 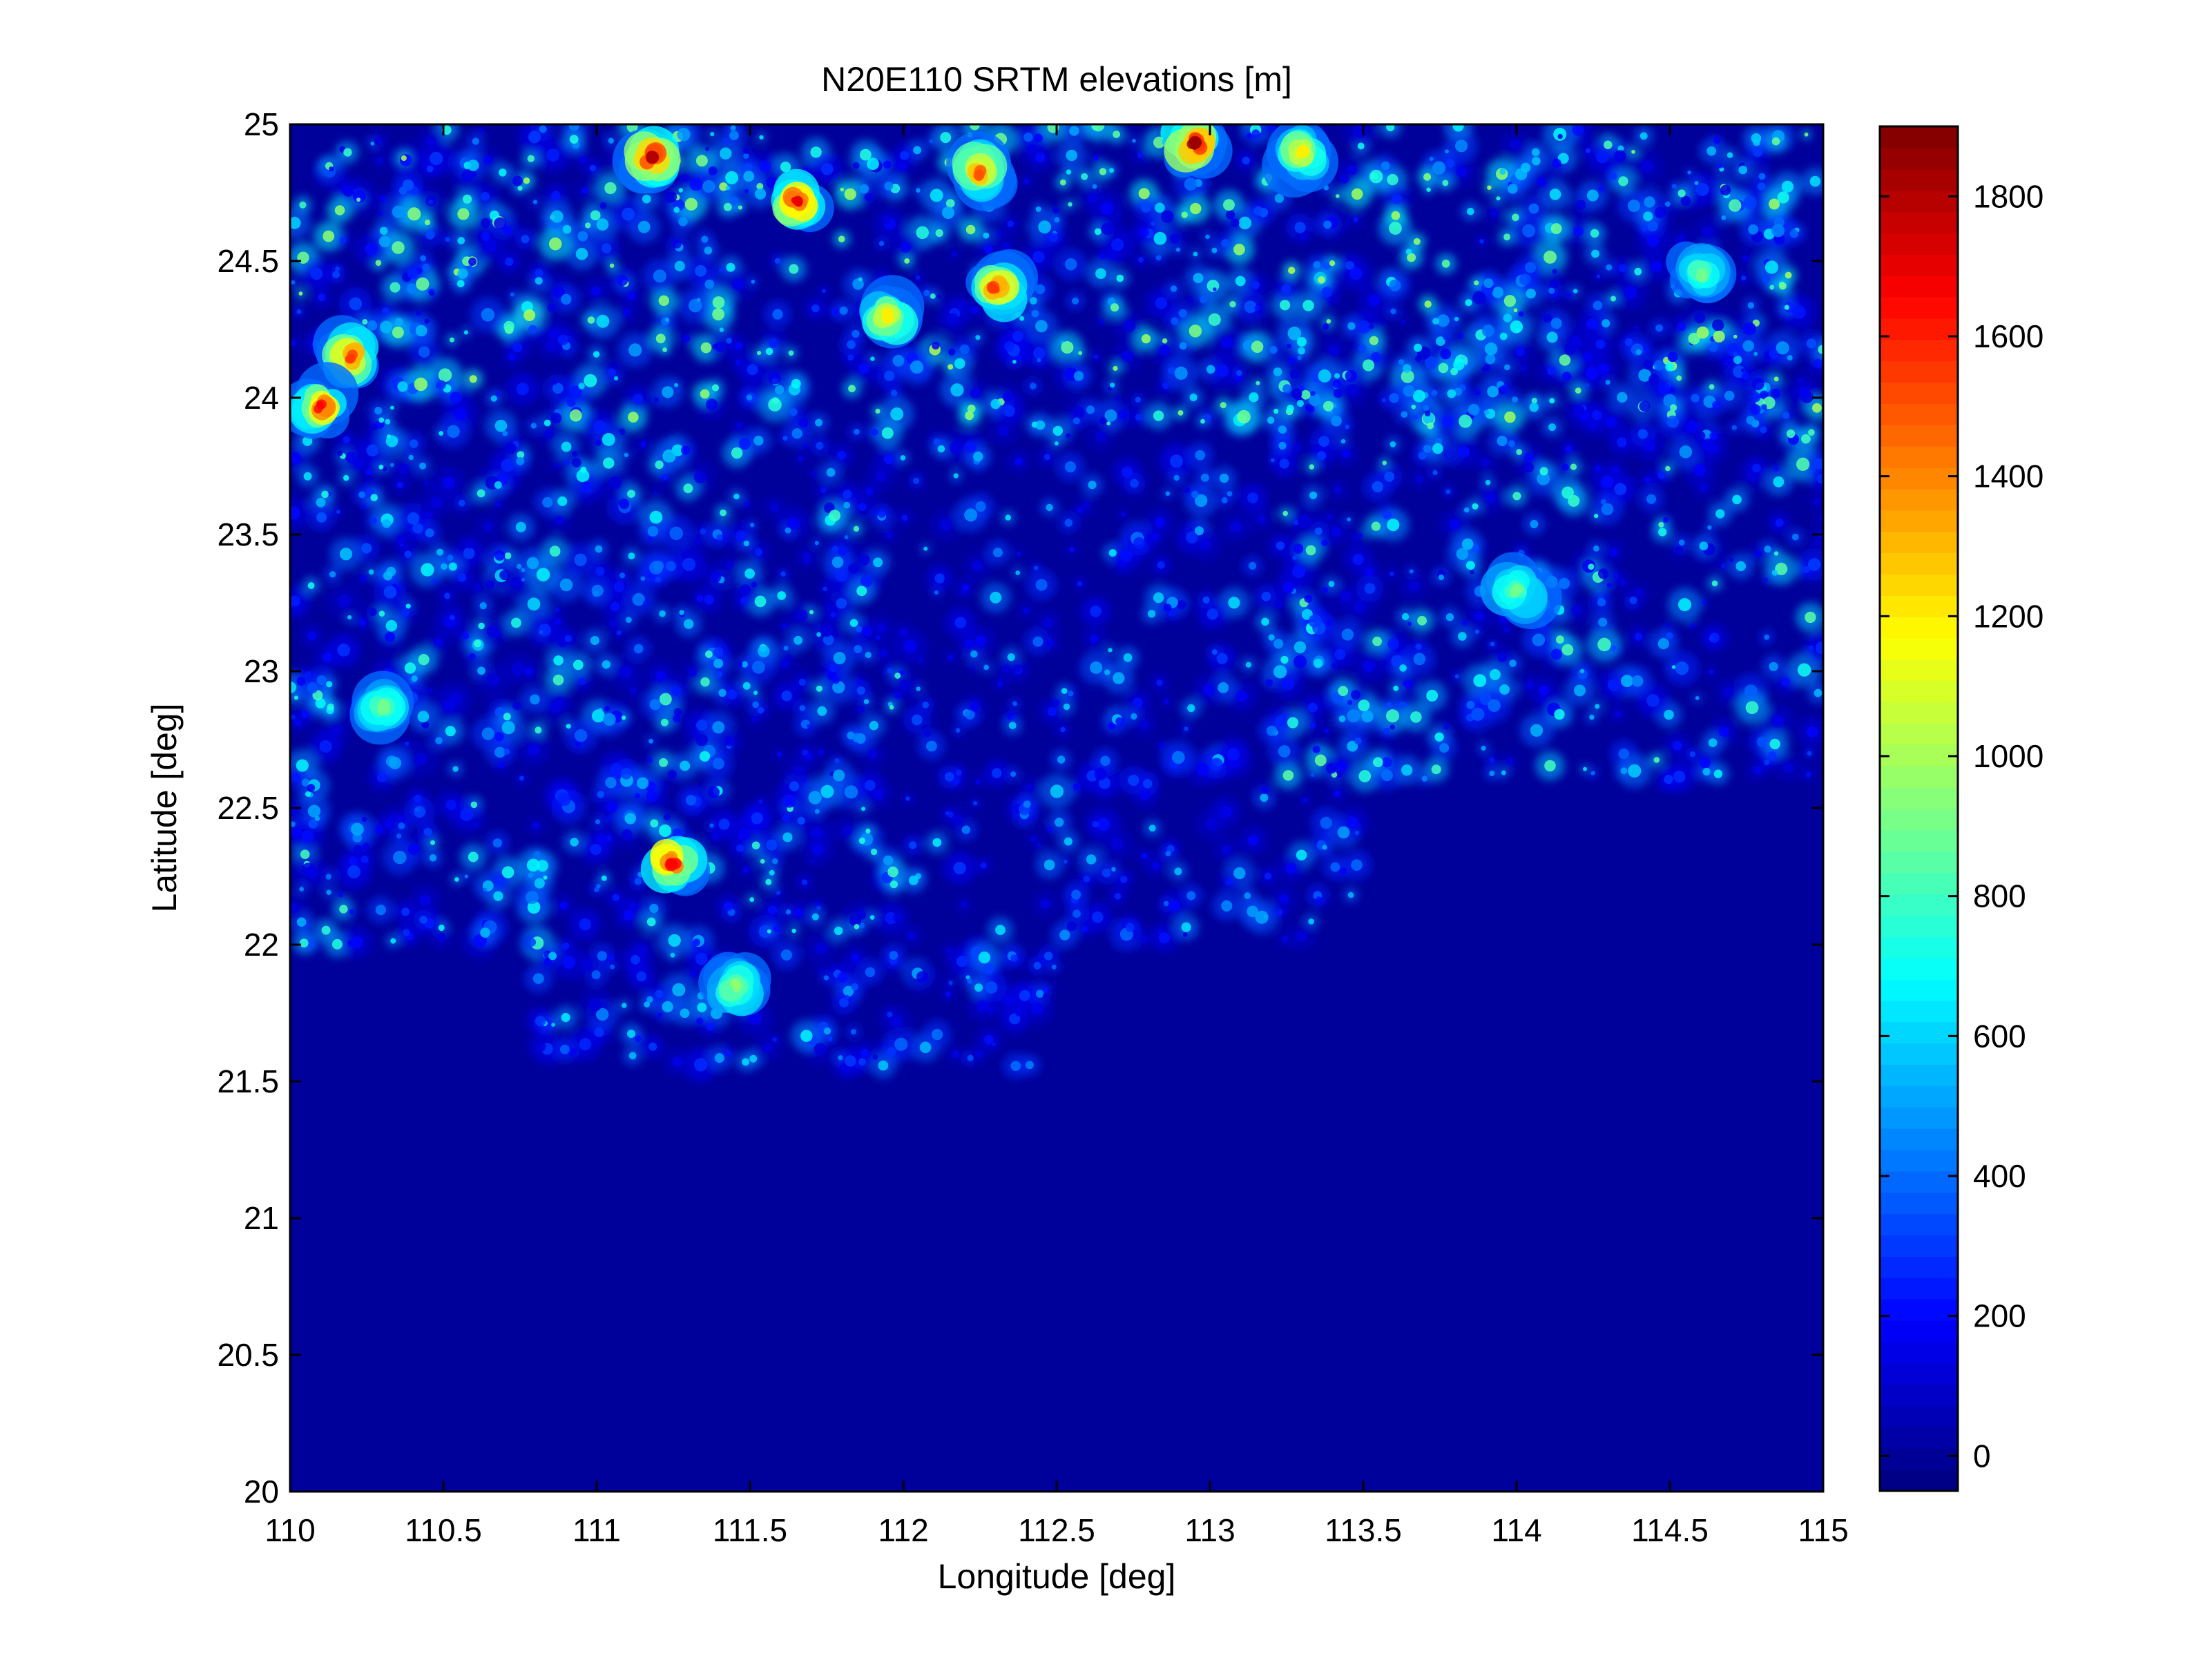 What do you see at coordinates (2000, 1316) in the screenshot?
I see `colorbar-tick-label: 200` at bounding box center [2000, 1316].